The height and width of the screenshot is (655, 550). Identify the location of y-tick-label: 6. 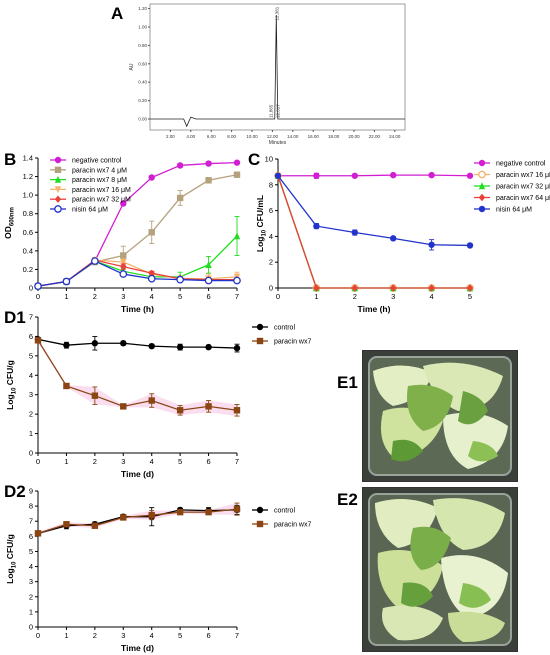
(31, 536).